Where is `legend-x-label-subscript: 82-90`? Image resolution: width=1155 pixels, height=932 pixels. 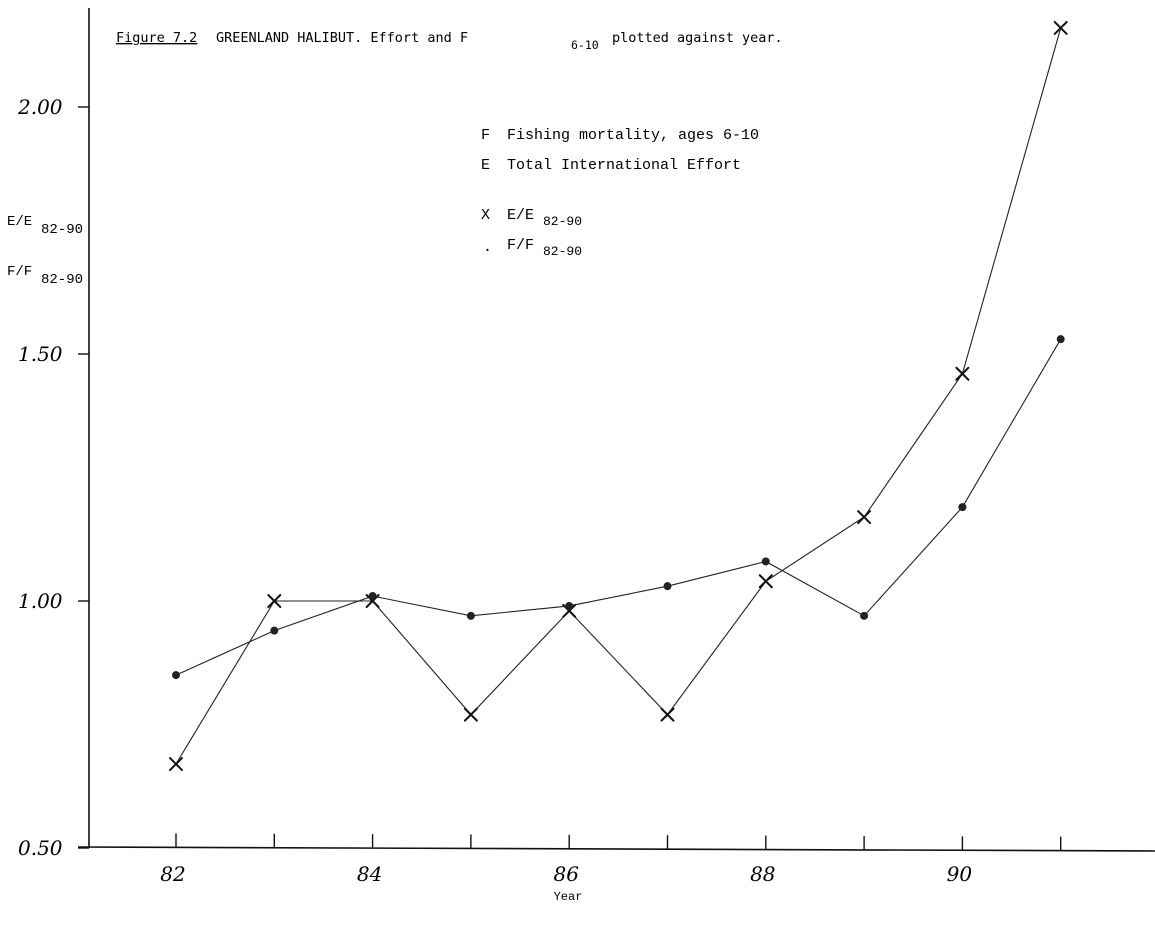 legend-x-label-subscript: 82-90 is located at coordinates (562, 221).